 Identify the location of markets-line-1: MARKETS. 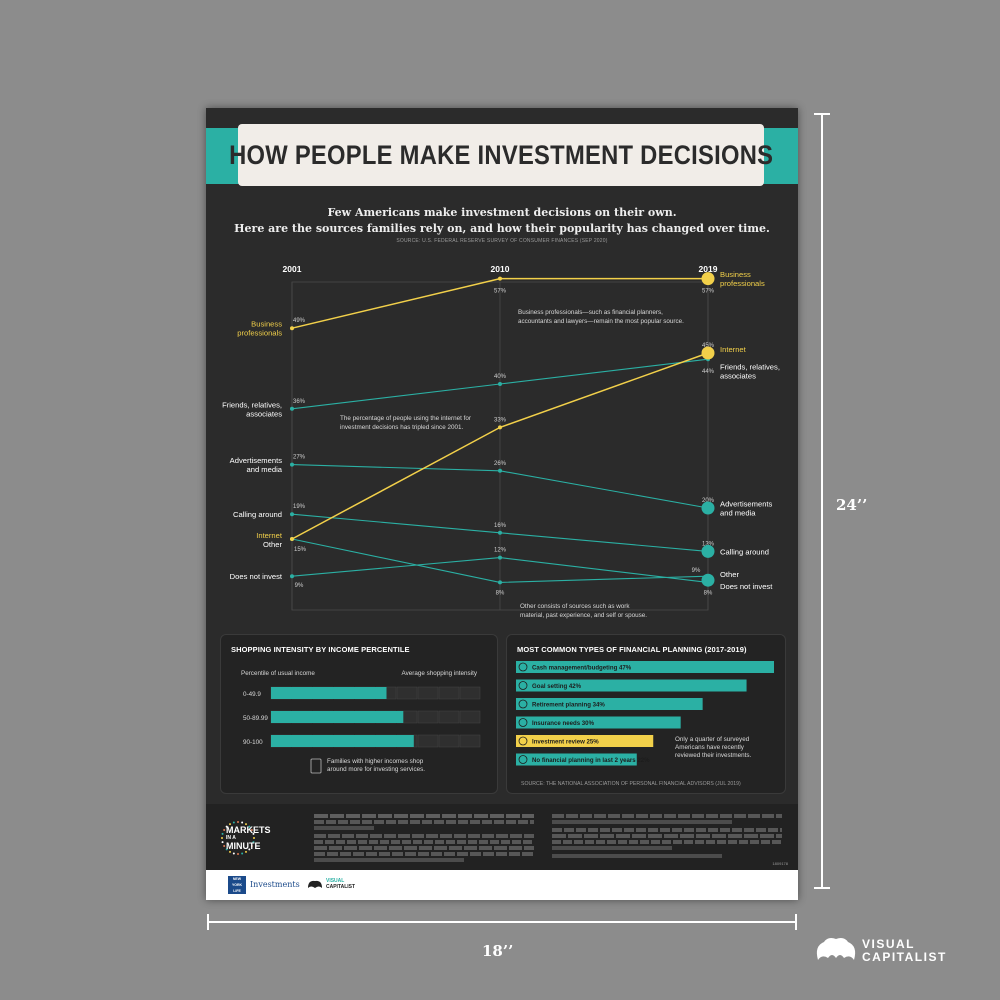
(248, 830).